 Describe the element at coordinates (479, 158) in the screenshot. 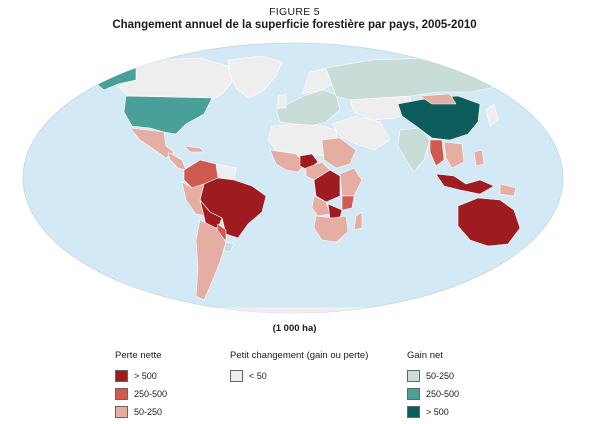

I see `region-philippines` at that location.